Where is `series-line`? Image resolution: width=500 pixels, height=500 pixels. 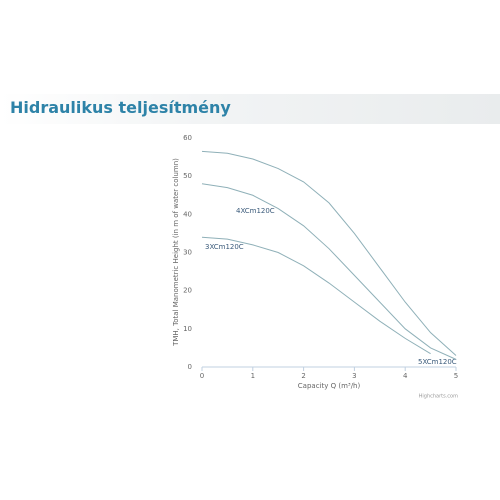 series-line is located at coordinates (316, 295).